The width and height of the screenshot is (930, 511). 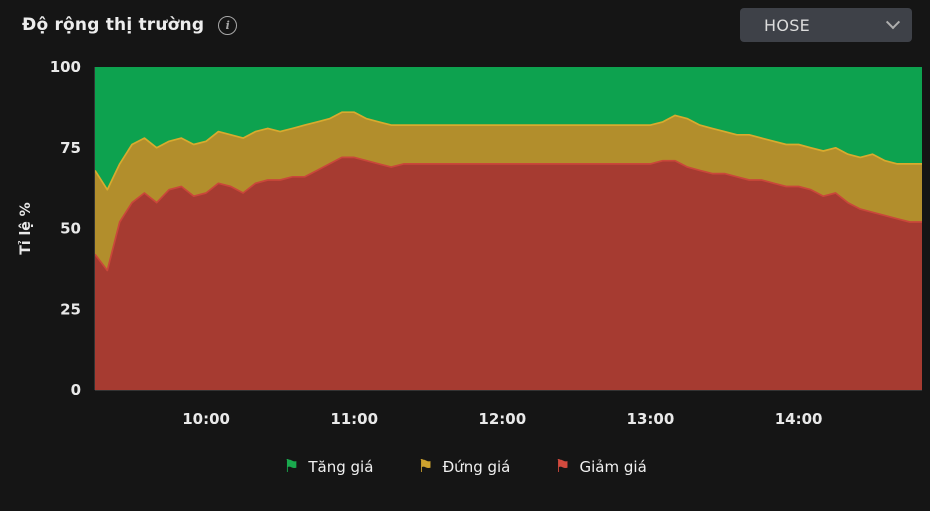 What do you see at coordinates (228, 25) in the screenshot?
I see `info-icon: i` at bounding box center [228, 25].